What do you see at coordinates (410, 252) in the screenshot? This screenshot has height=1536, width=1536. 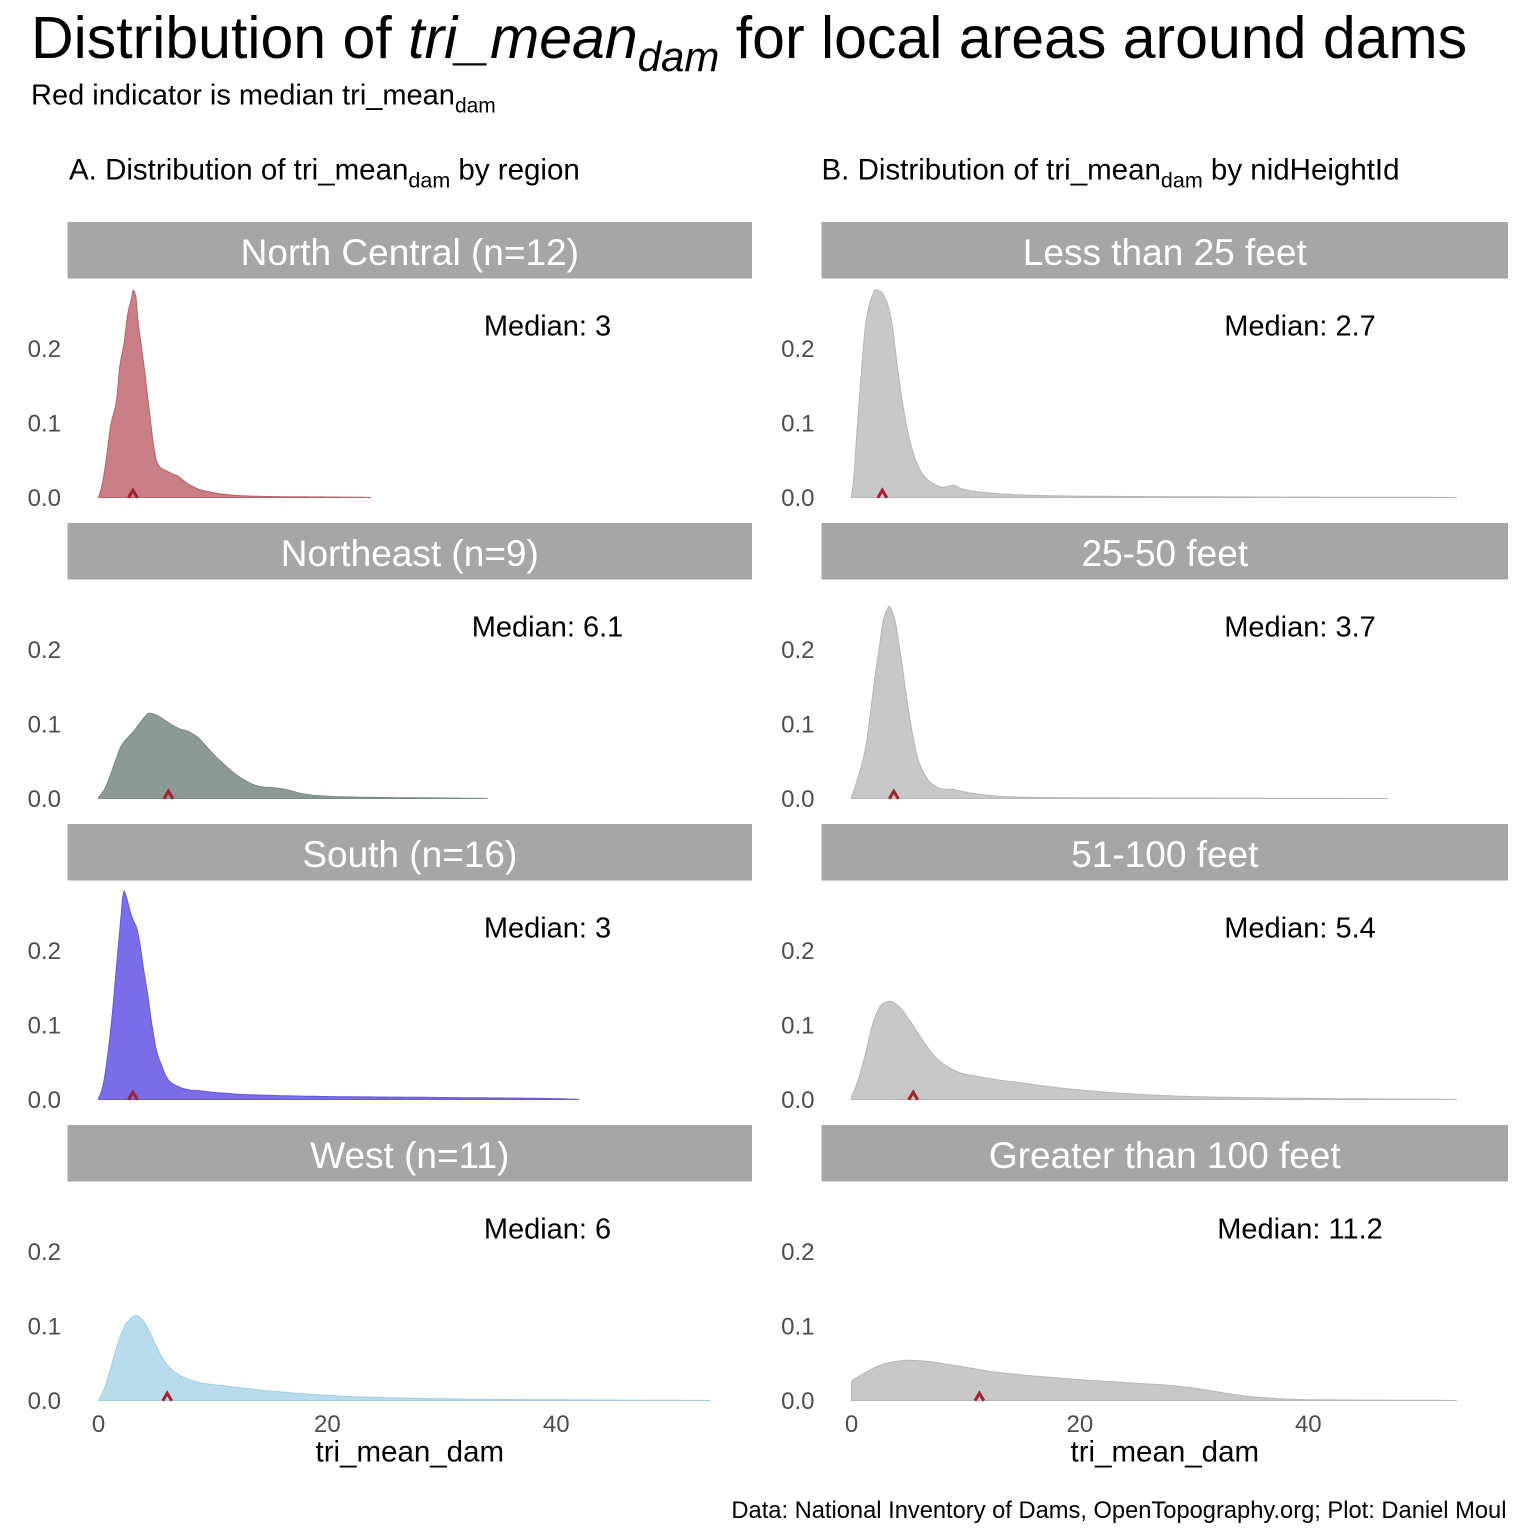 I see `svg-text: North Central (n=12)` at bounding box center [410, 252].